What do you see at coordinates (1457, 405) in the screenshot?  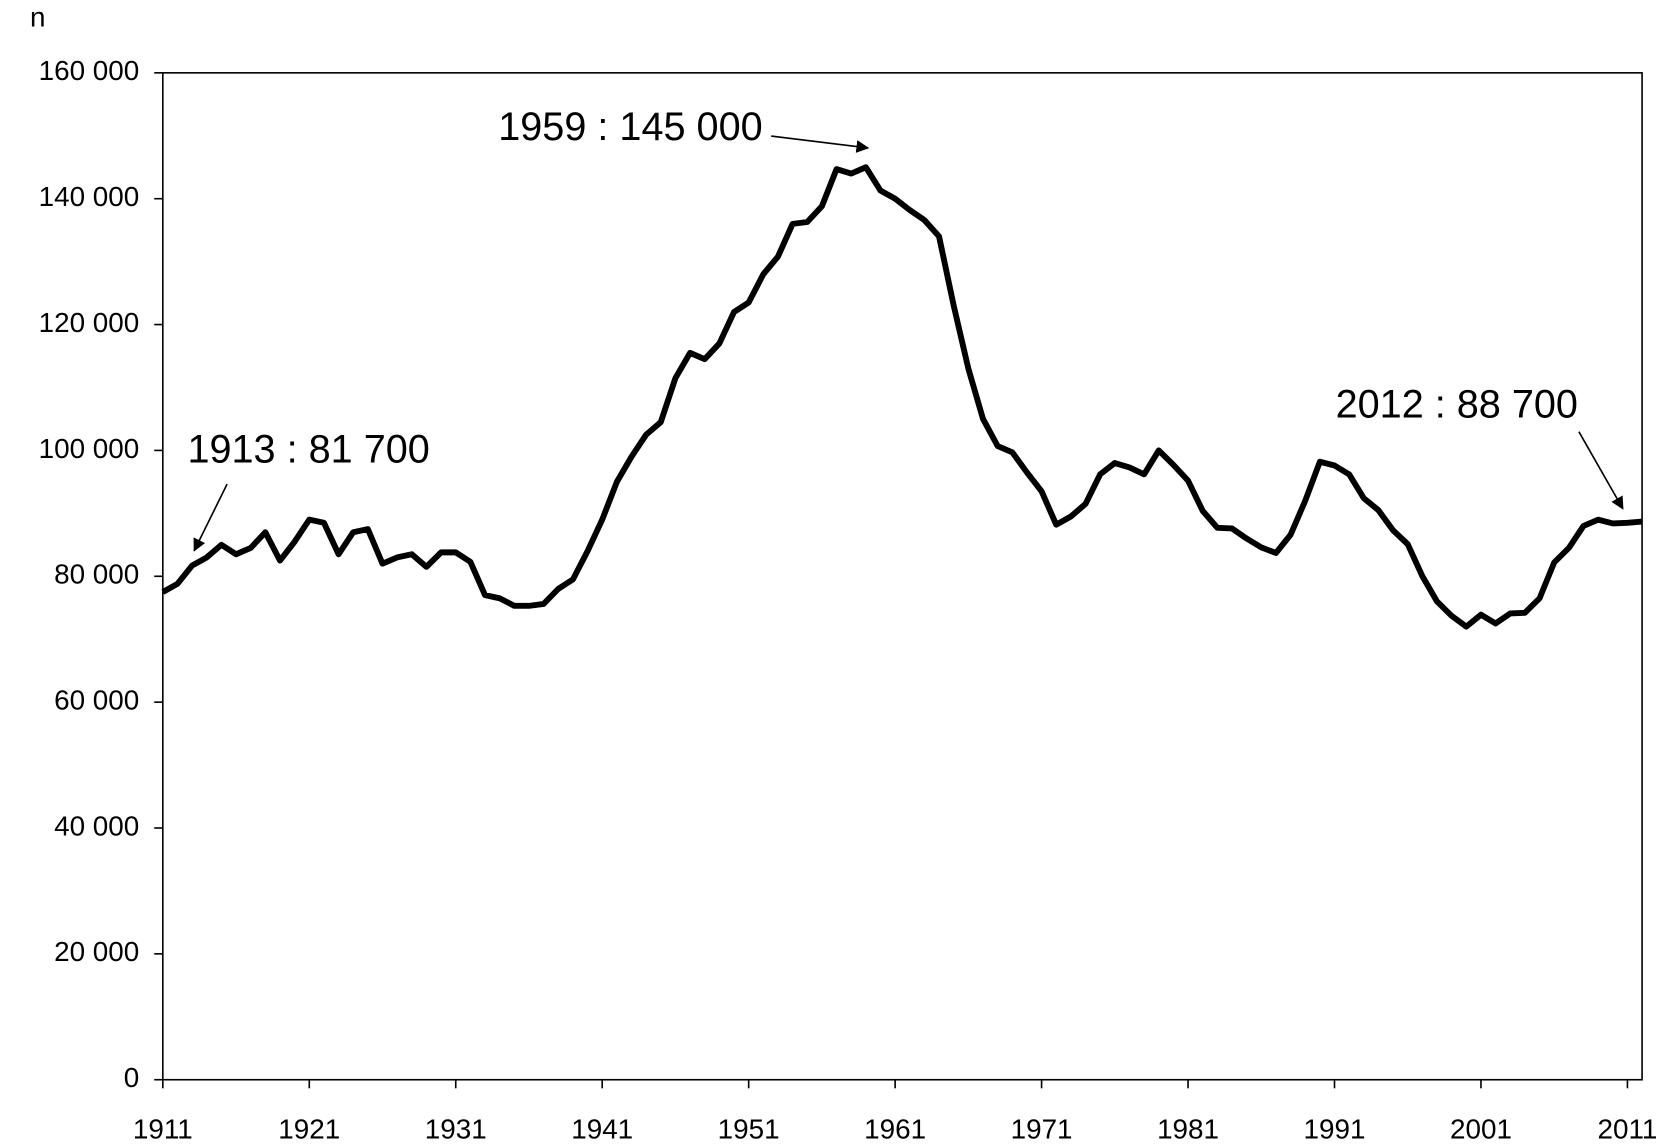 I see `annotation: 2012 : 88 700` at bounding box center [1457, 405].